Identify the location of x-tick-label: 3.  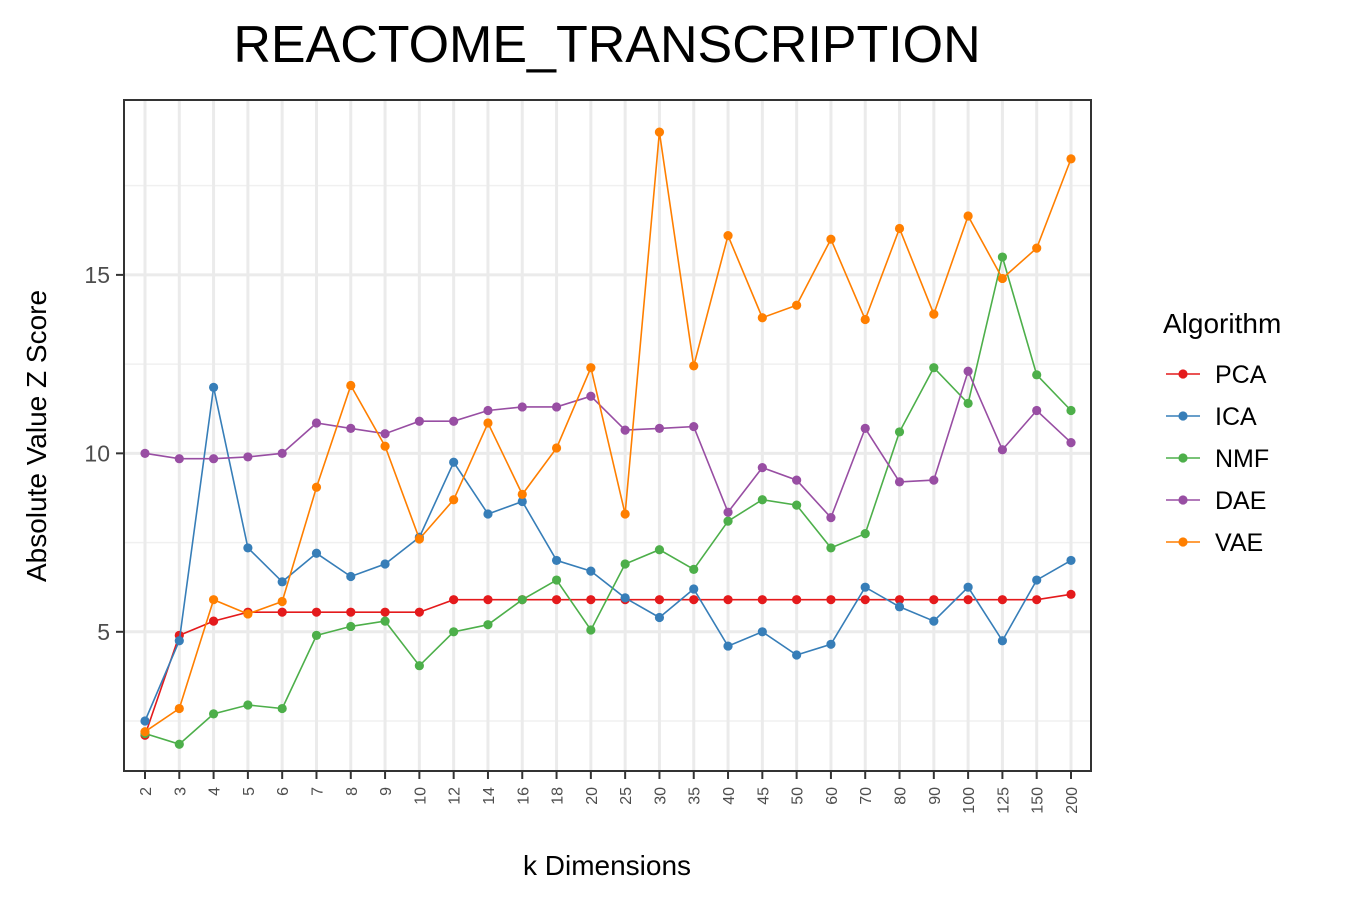
(180, 791).